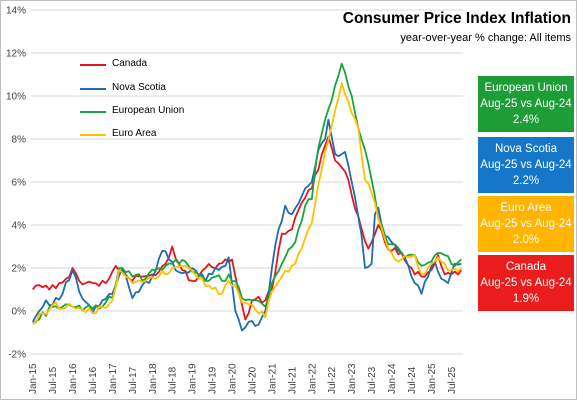 The height and width of the screenshot is (400, 577). I want to click on x-tick-label: Jul-18, so click(173, 380).